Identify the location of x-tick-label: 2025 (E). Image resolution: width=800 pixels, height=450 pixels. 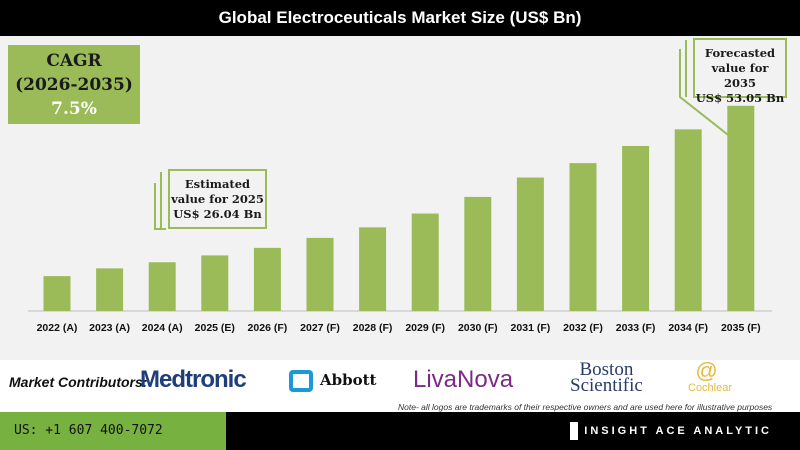
(215, 328).